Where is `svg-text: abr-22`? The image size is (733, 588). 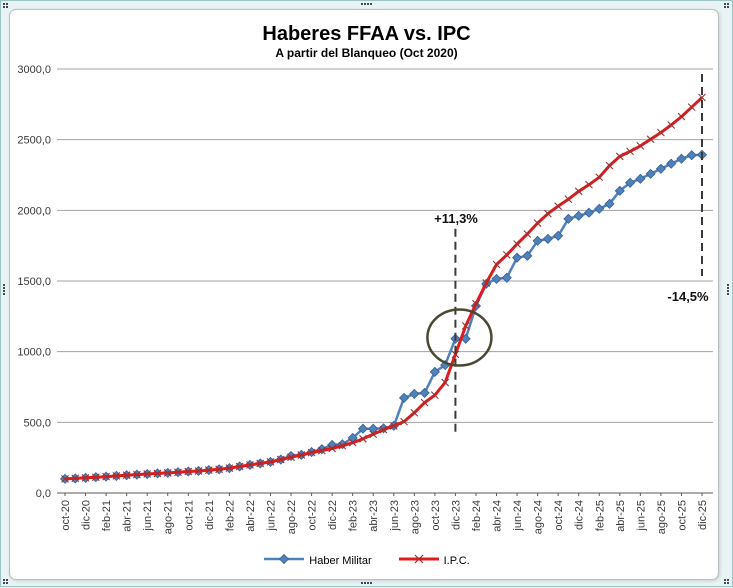
svg-text: abr-22 is located at coordinates (251, 516).